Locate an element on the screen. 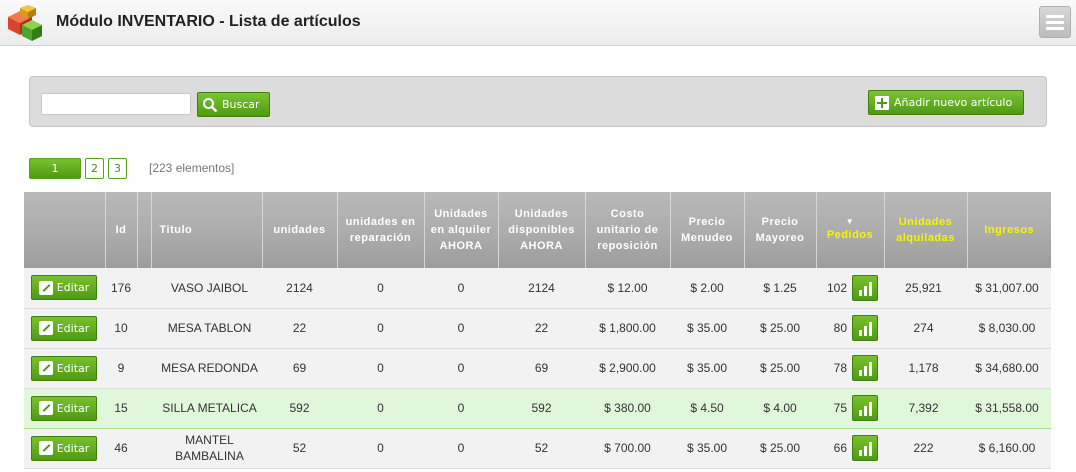 Image resolution: width=1076 pixels, height=472 pixels. col-retail: Precio Menudeo is located at coordinates (706, 230).